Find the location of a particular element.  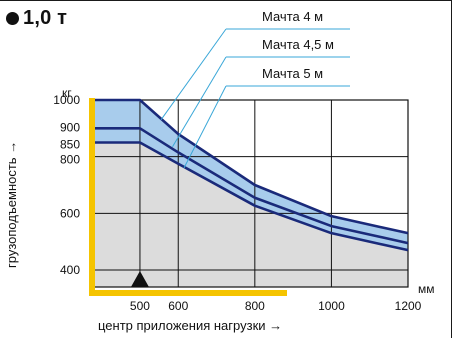

load-center-marker is located at coordinates (139, 279).